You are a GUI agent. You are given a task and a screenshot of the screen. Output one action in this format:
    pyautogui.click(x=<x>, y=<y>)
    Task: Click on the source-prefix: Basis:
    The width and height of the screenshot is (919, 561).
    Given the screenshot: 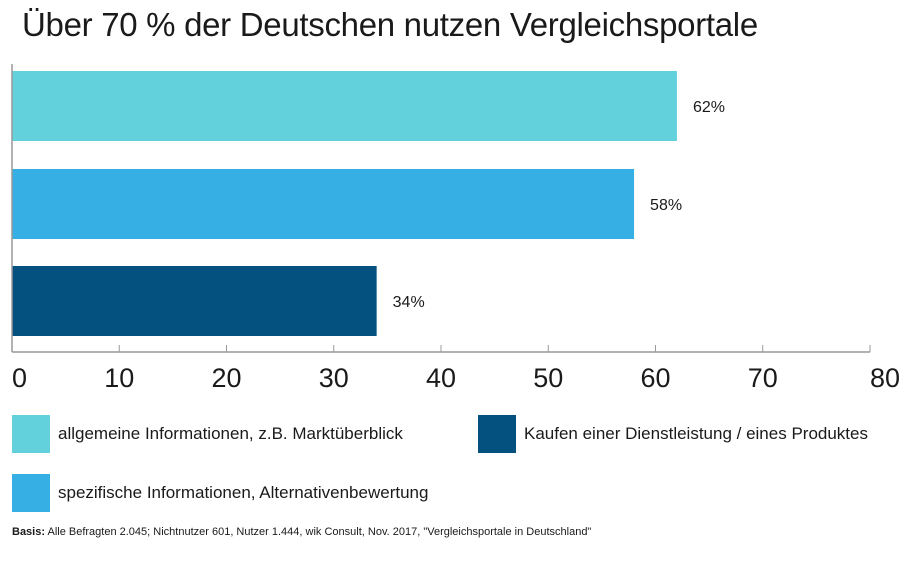 What is the action you would take?
    pyautogui.click(x=29, y=532)
    